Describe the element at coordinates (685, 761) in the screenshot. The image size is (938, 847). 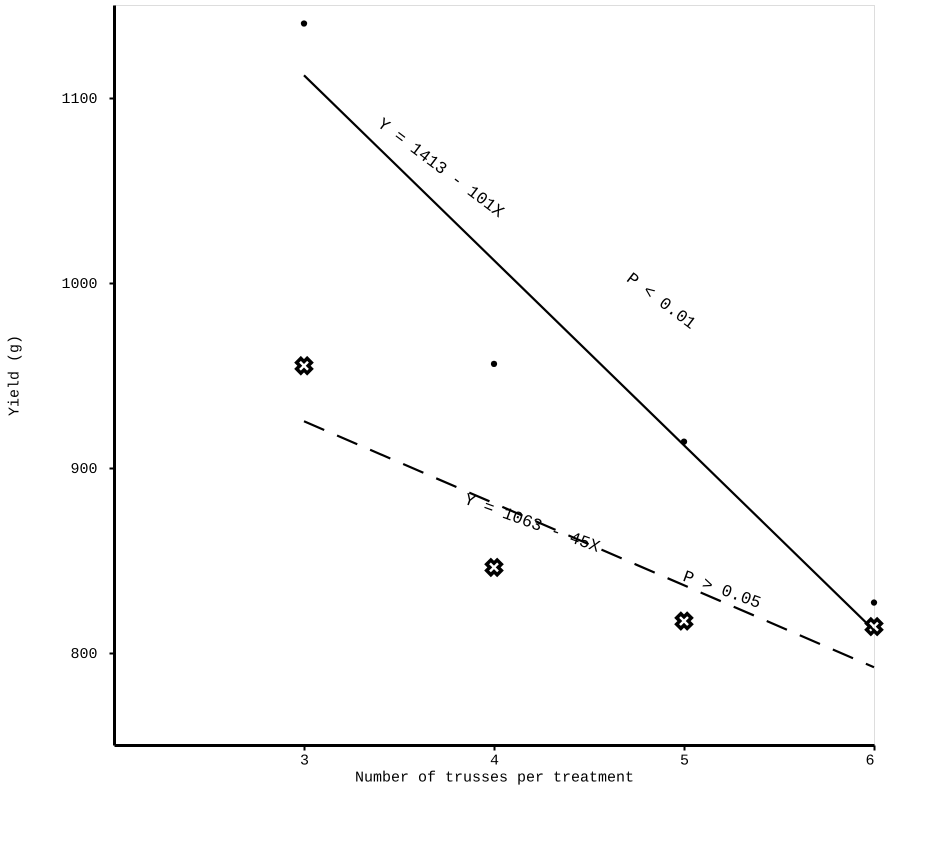
I see `x-tick-label: 5` at that location.